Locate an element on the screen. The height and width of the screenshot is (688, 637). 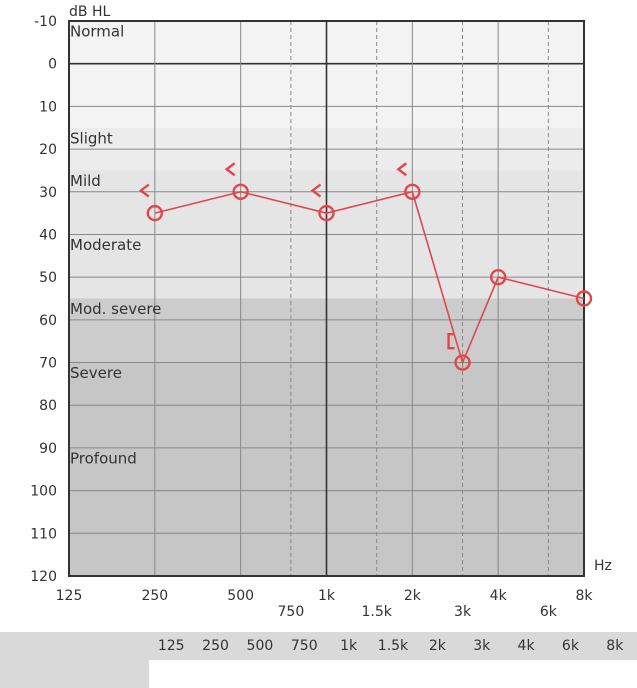
x-tick-label: 500 is located at coordinates (240, 596).